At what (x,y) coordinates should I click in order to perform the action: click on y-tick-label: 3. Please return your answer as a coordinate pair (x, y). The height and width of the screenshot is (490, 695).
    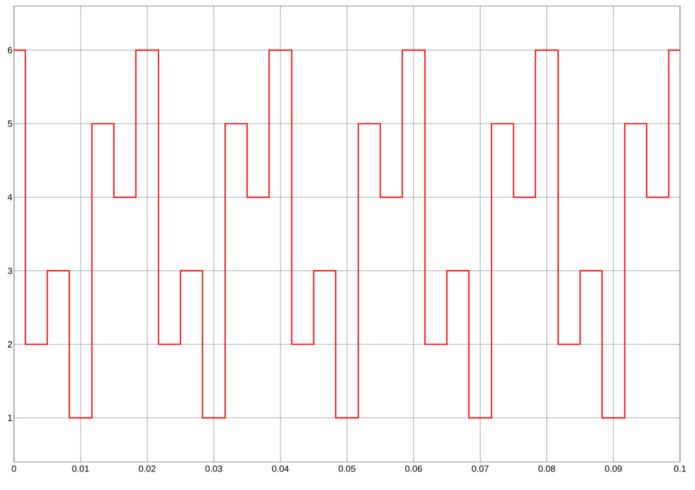
    Looking at the image, I should click on (10, 271).